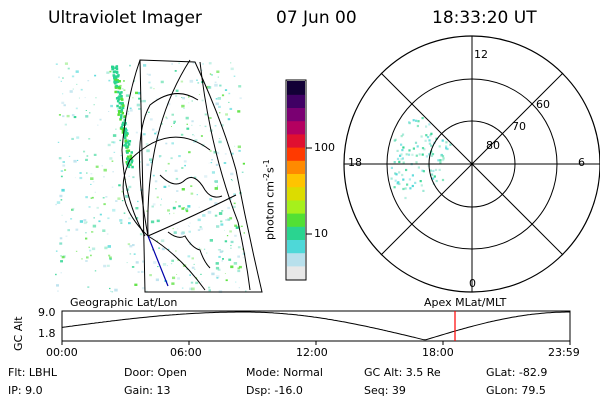 The width and height of the screenshot is (600, 400). Describe the element at coordinates (481, 54) in the screenshot. I see `mlt-label-12: 12` at that location.